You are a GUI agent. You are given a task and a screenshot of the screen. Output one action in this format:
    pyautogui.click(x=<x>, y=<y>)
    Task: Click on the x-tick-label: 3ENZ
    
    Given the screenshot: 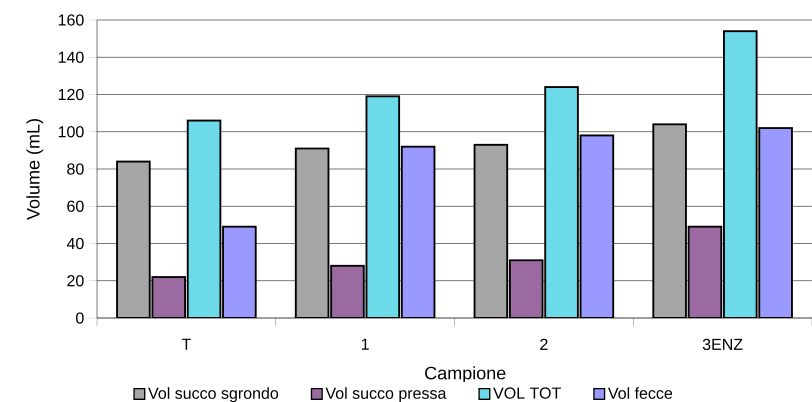 What is the action you would take?
    pyautogui.click(x=722, y=344)
    